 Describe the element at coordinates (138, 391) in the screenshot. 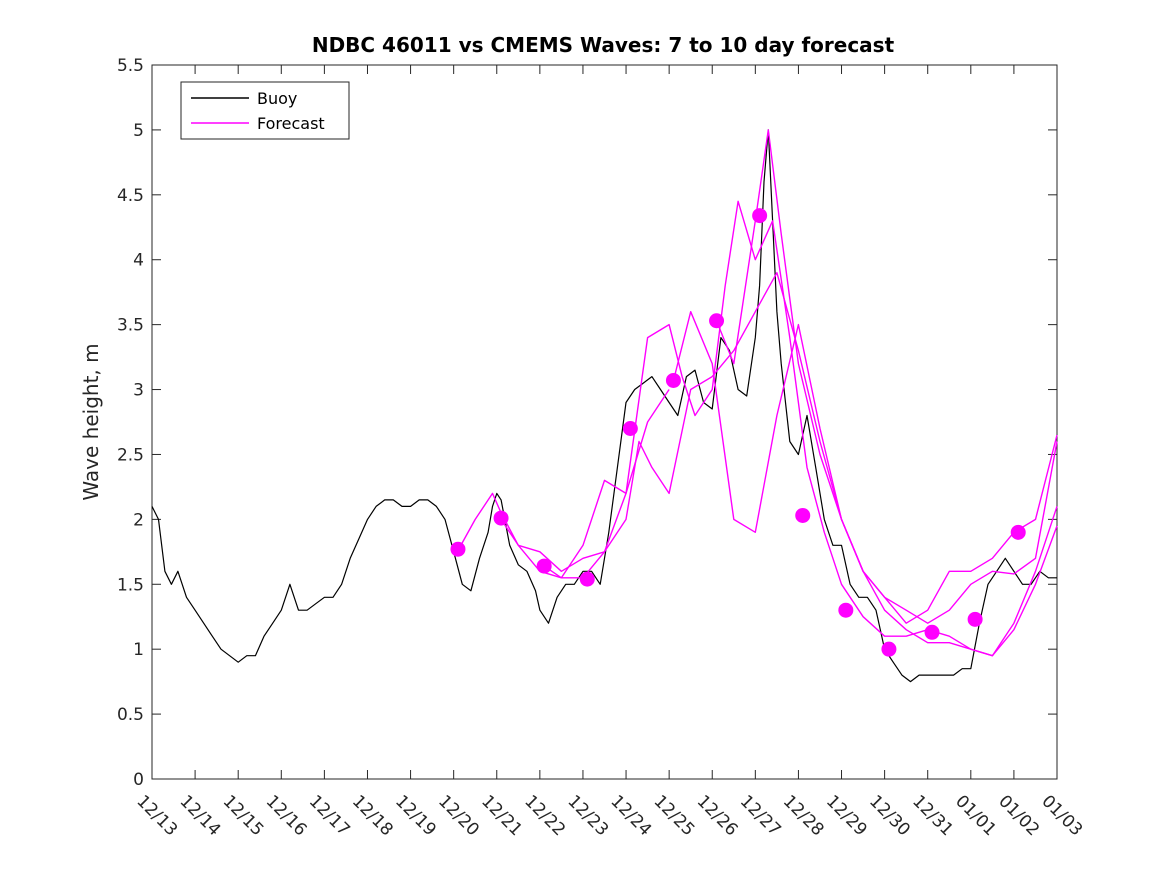

I see `y-tick-label: 3` at that location.